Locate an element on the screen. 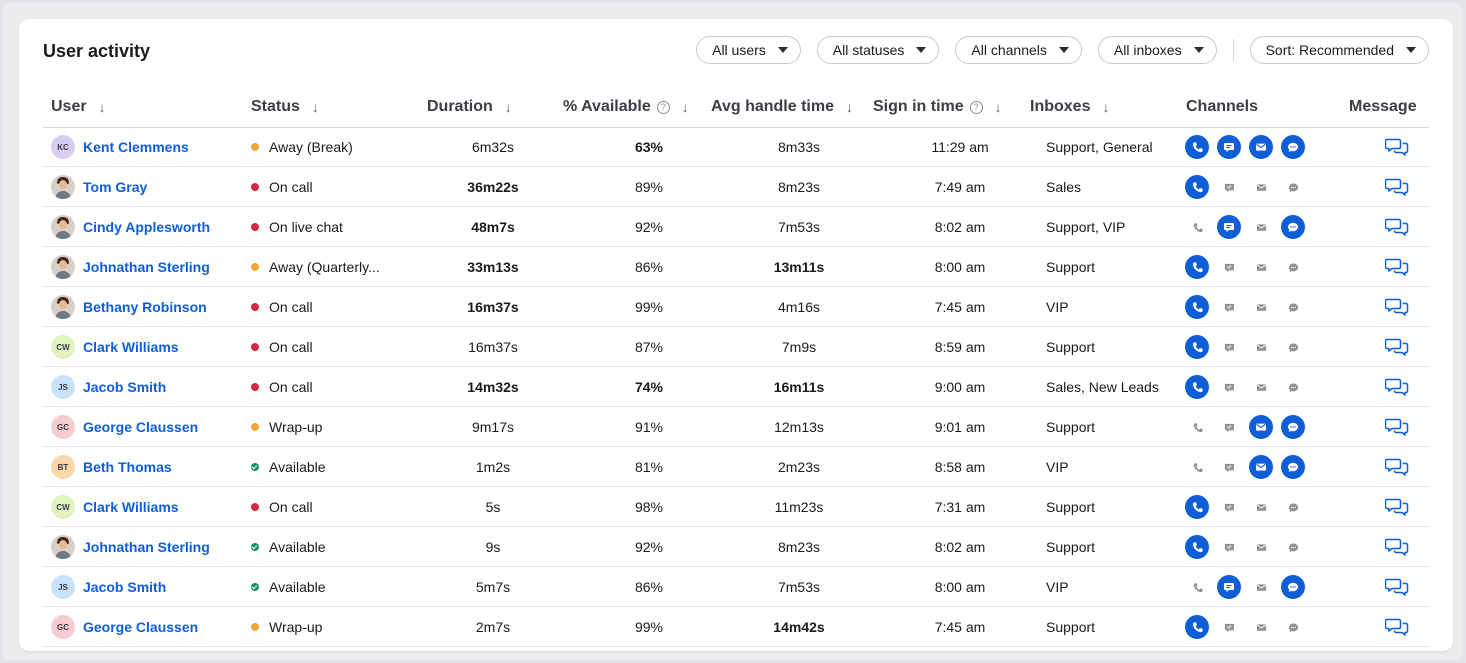  user-name-link: Kent Clemmens is located at coordinates (136, 147).